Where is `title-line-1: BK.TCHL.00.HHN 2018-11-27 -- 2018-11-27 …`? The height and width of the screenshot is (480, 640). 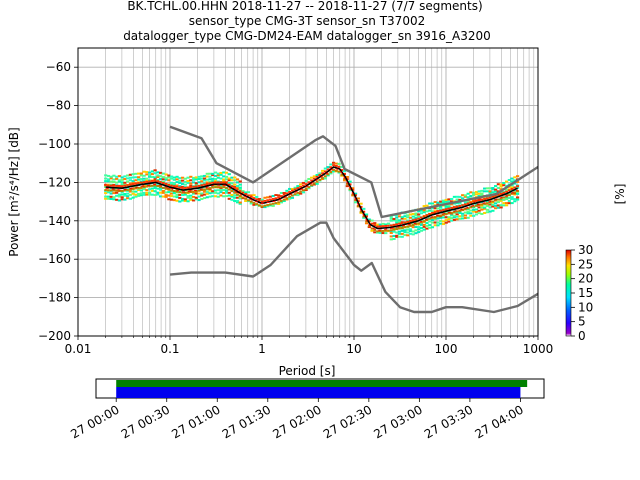 title-line-1: BK.TCHL.00.HHN 2018-11-27 -- 2018-11-27 … is located at coordinates (304, 6).